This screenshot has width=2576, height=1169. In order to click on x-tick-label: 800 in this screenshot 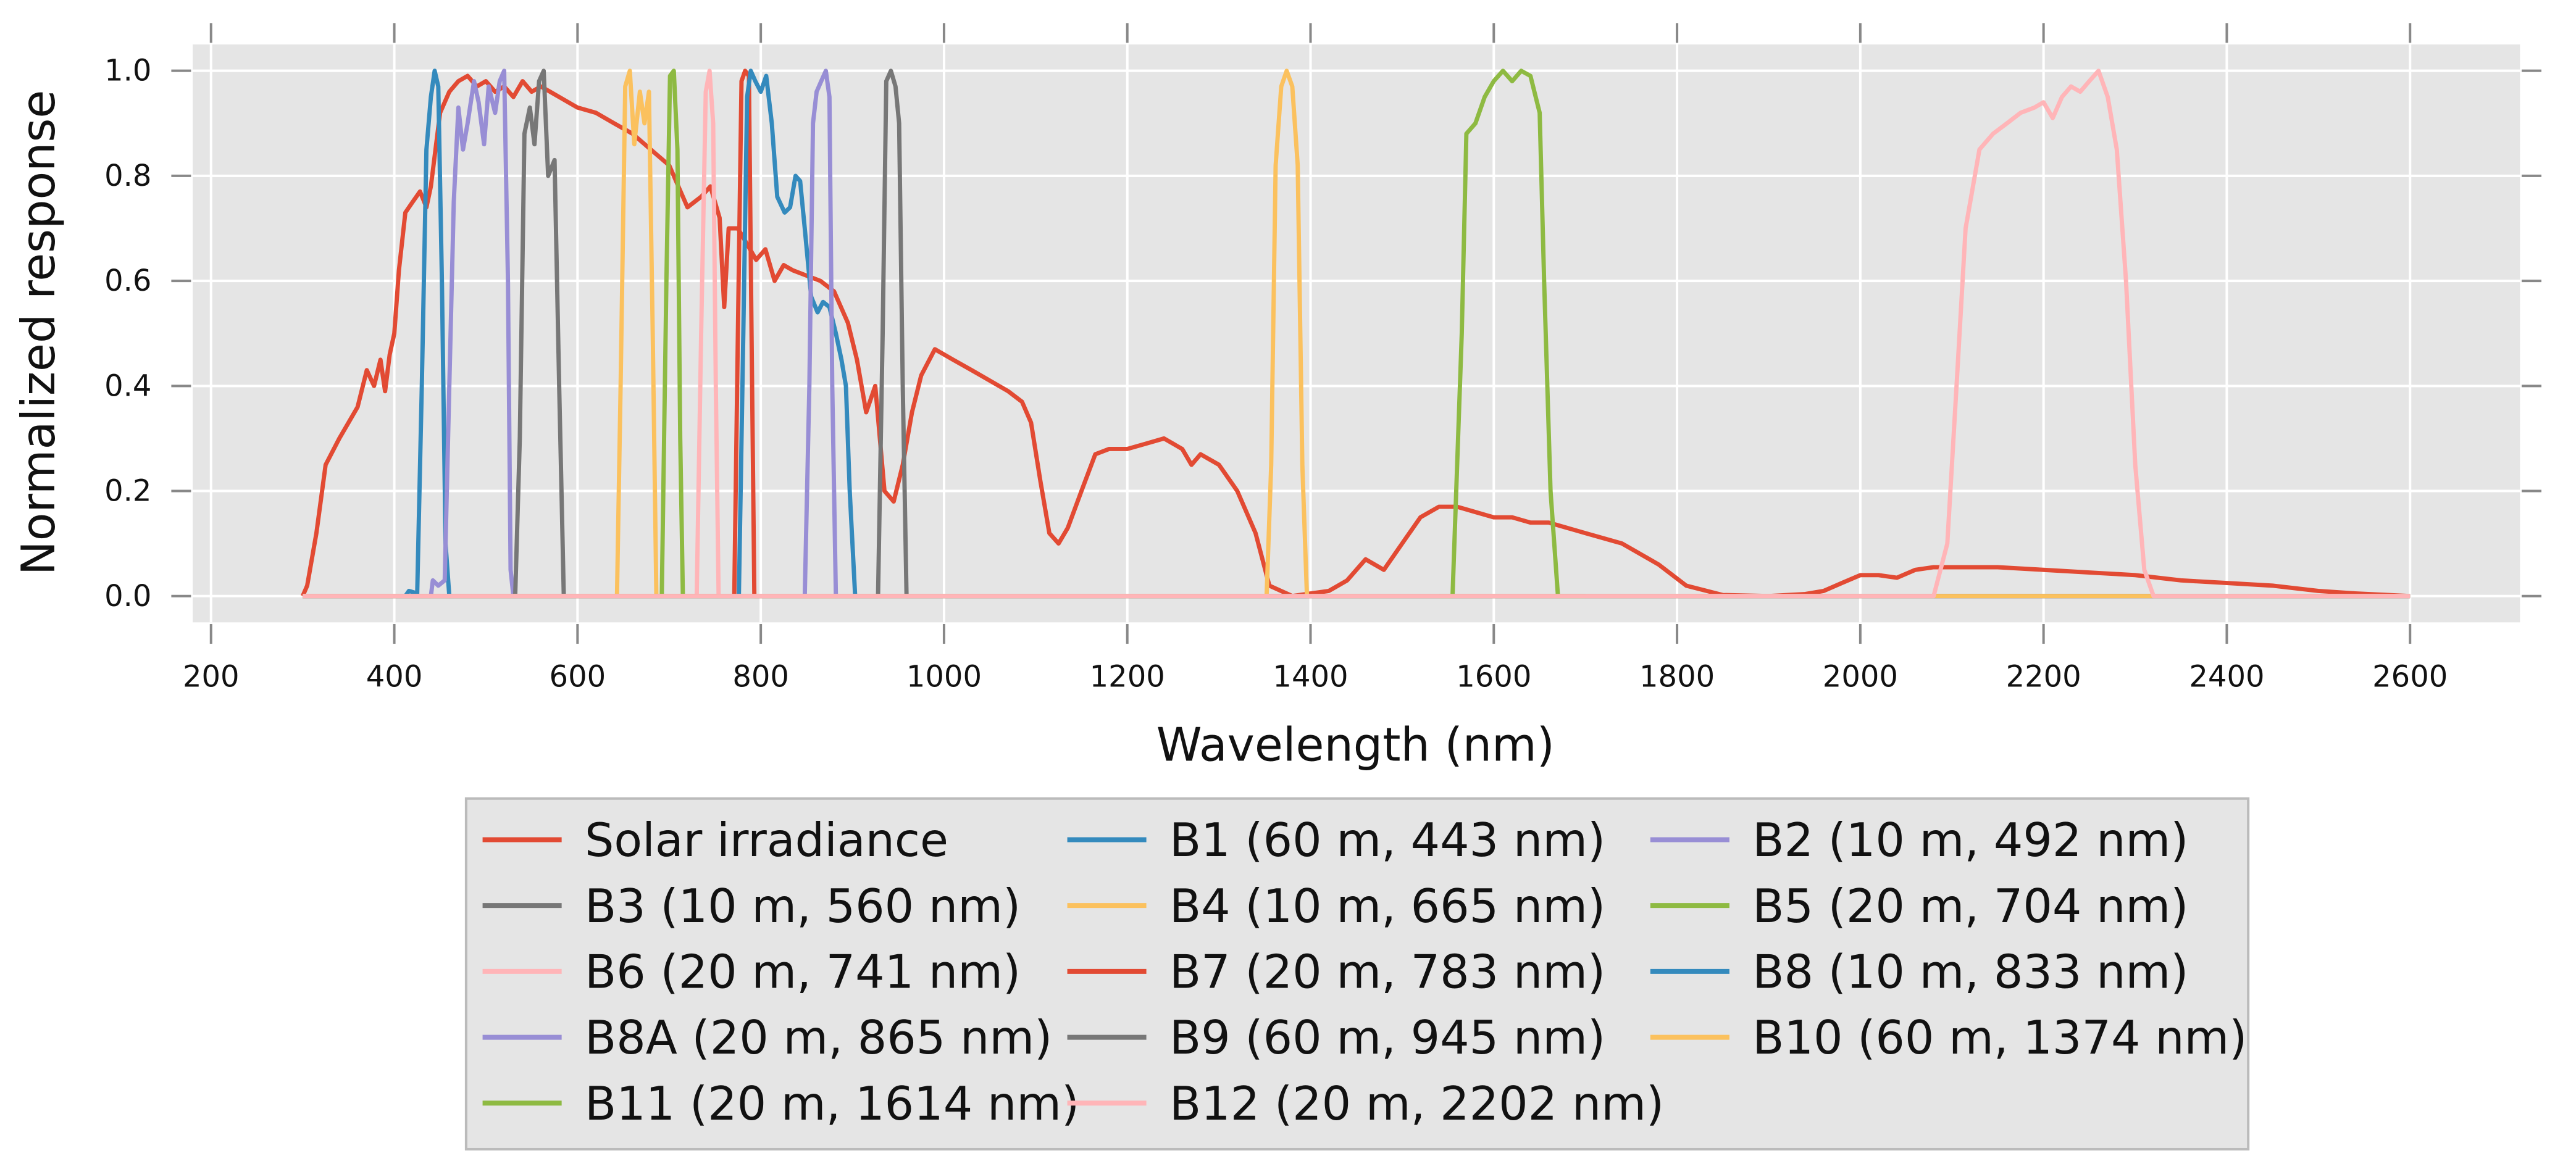, I will do `click(760, 676)`.